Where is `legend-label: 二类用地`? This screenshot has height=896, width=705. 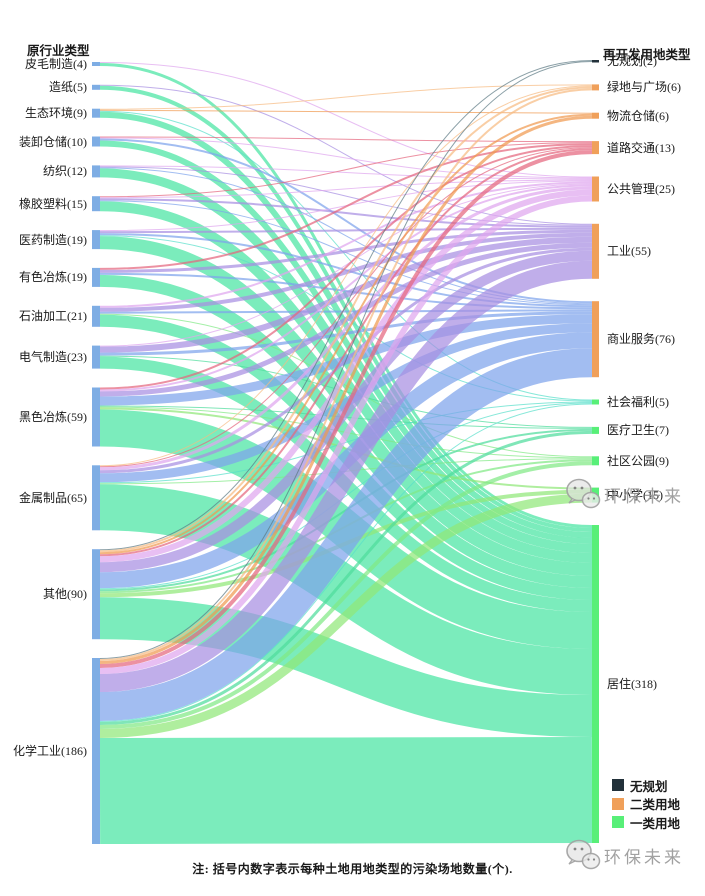 legend-label: 二类用地 is located at coordinates (655, 805).